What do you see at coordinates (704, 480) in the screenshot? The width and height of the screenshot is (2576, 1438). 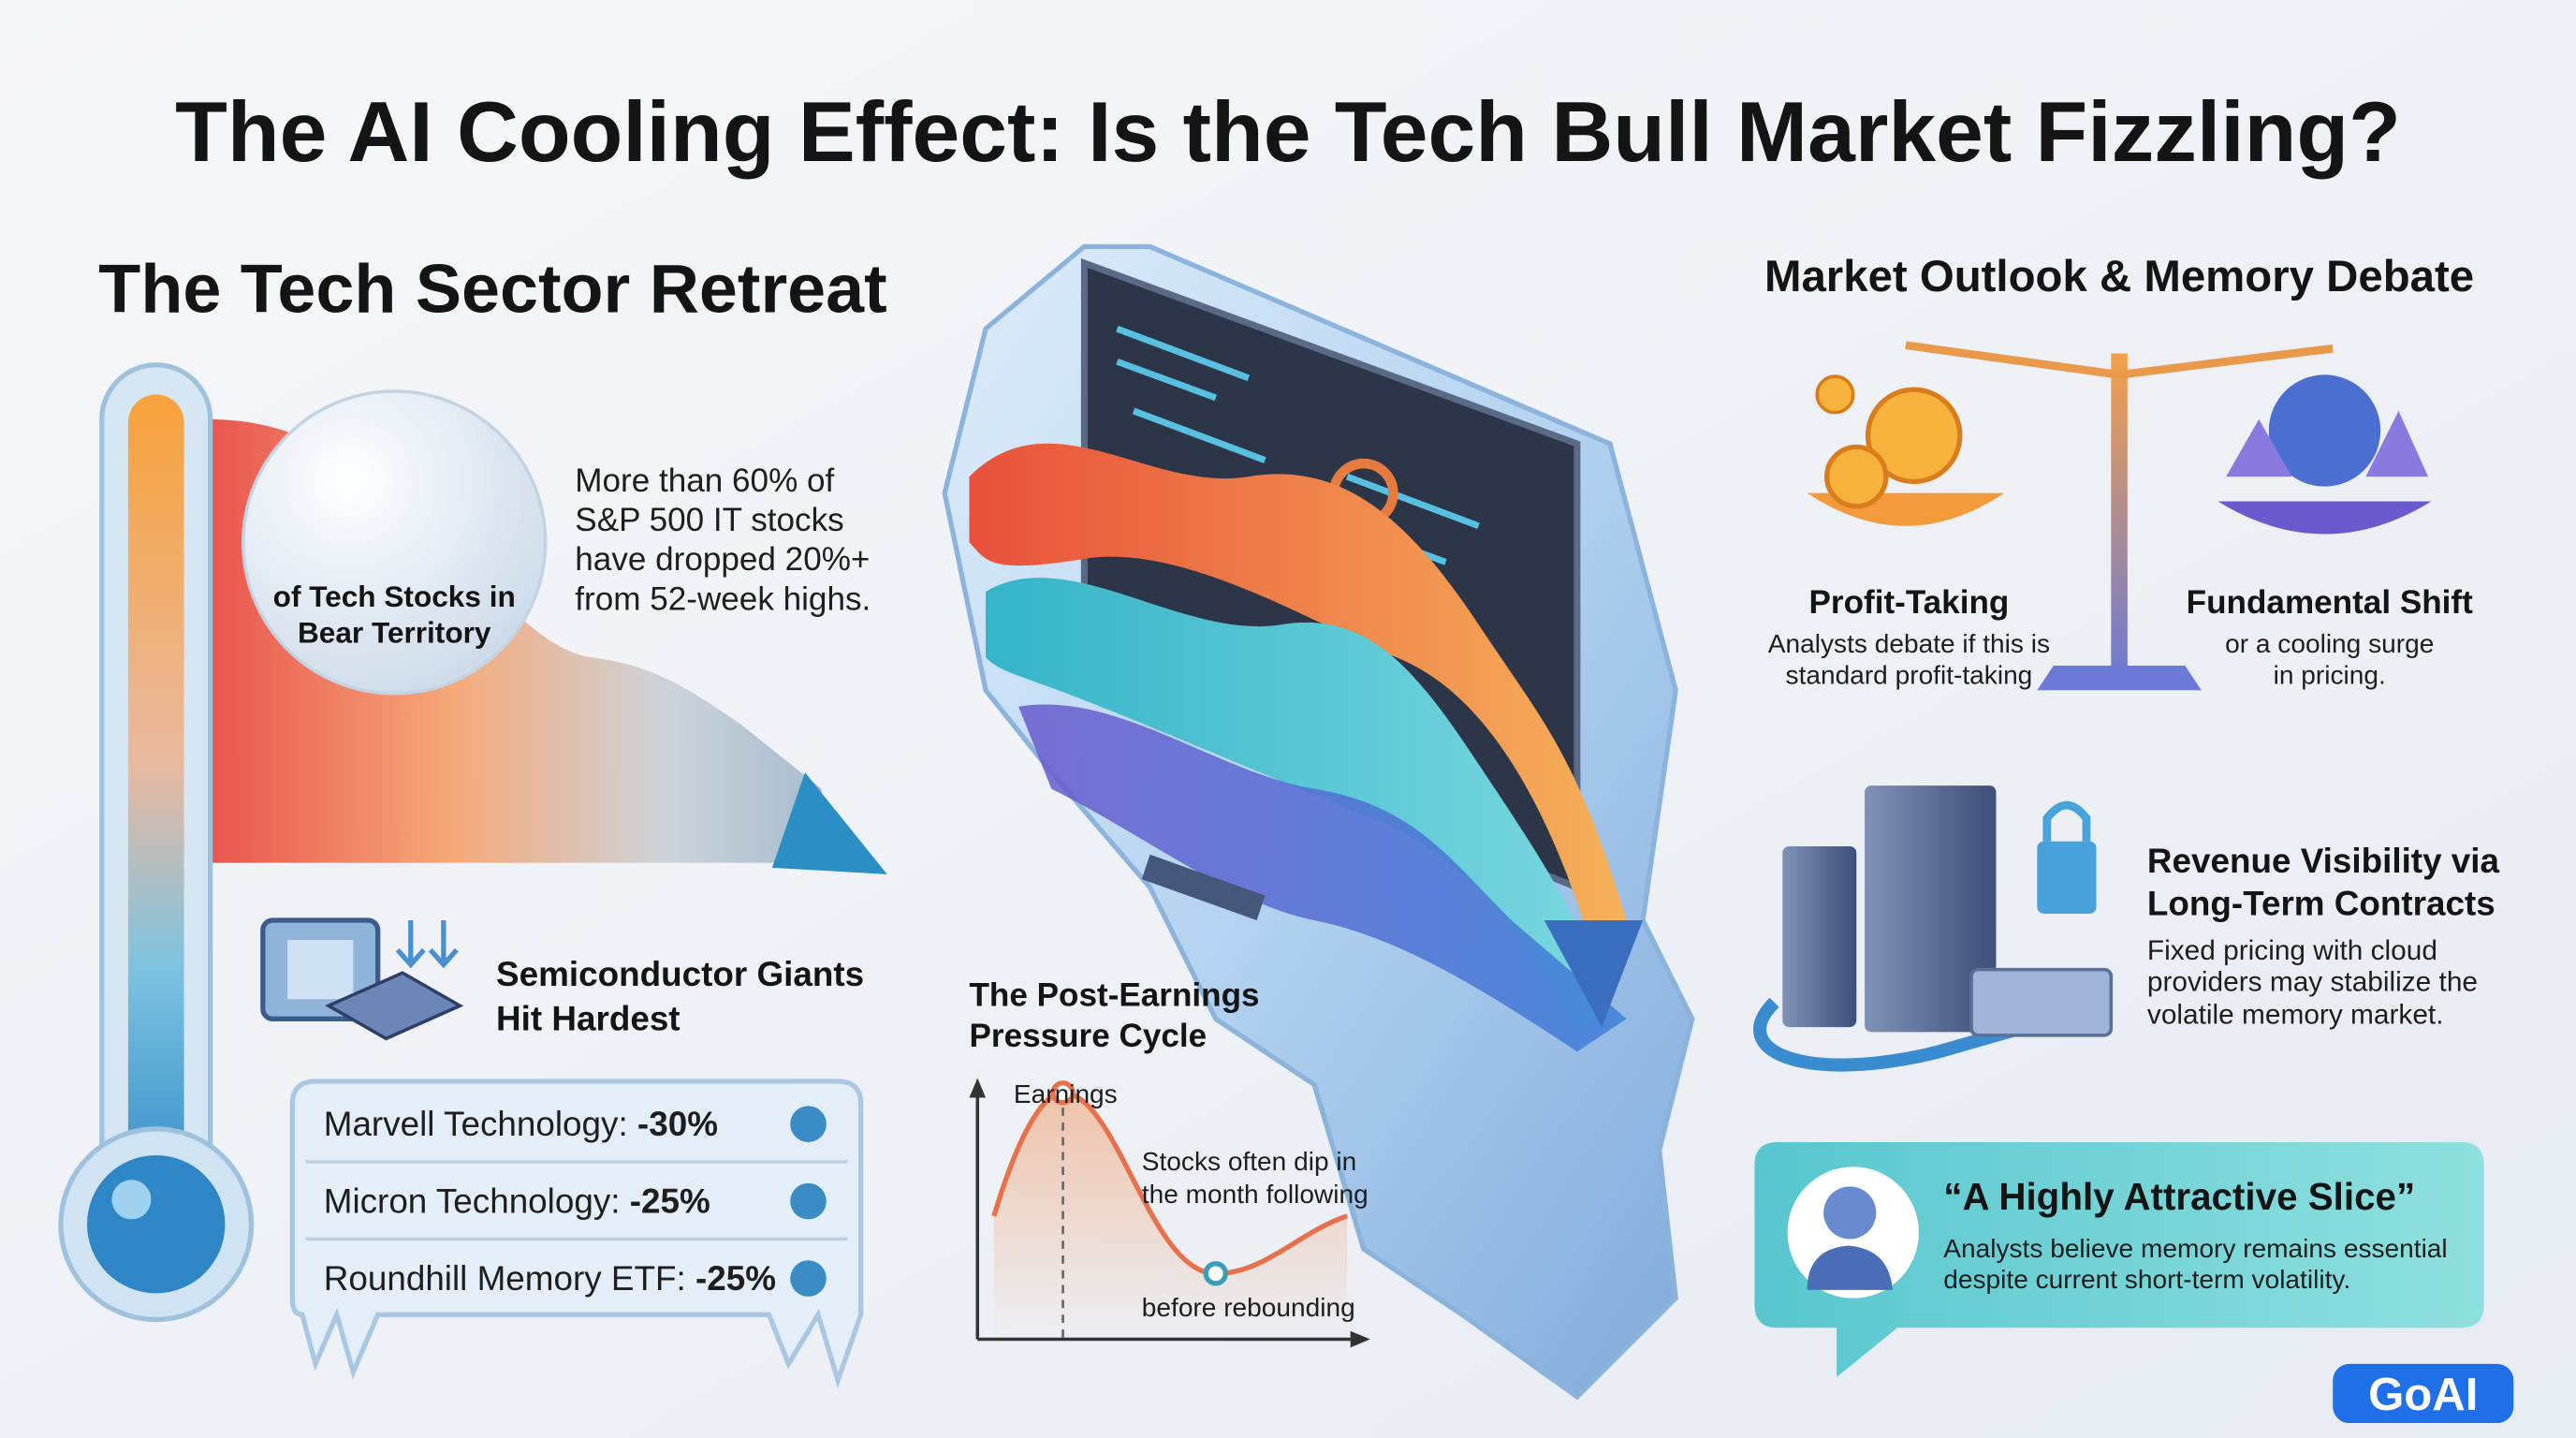 I see `stat-text: More than 60% of` at bounding box center [704, 480].